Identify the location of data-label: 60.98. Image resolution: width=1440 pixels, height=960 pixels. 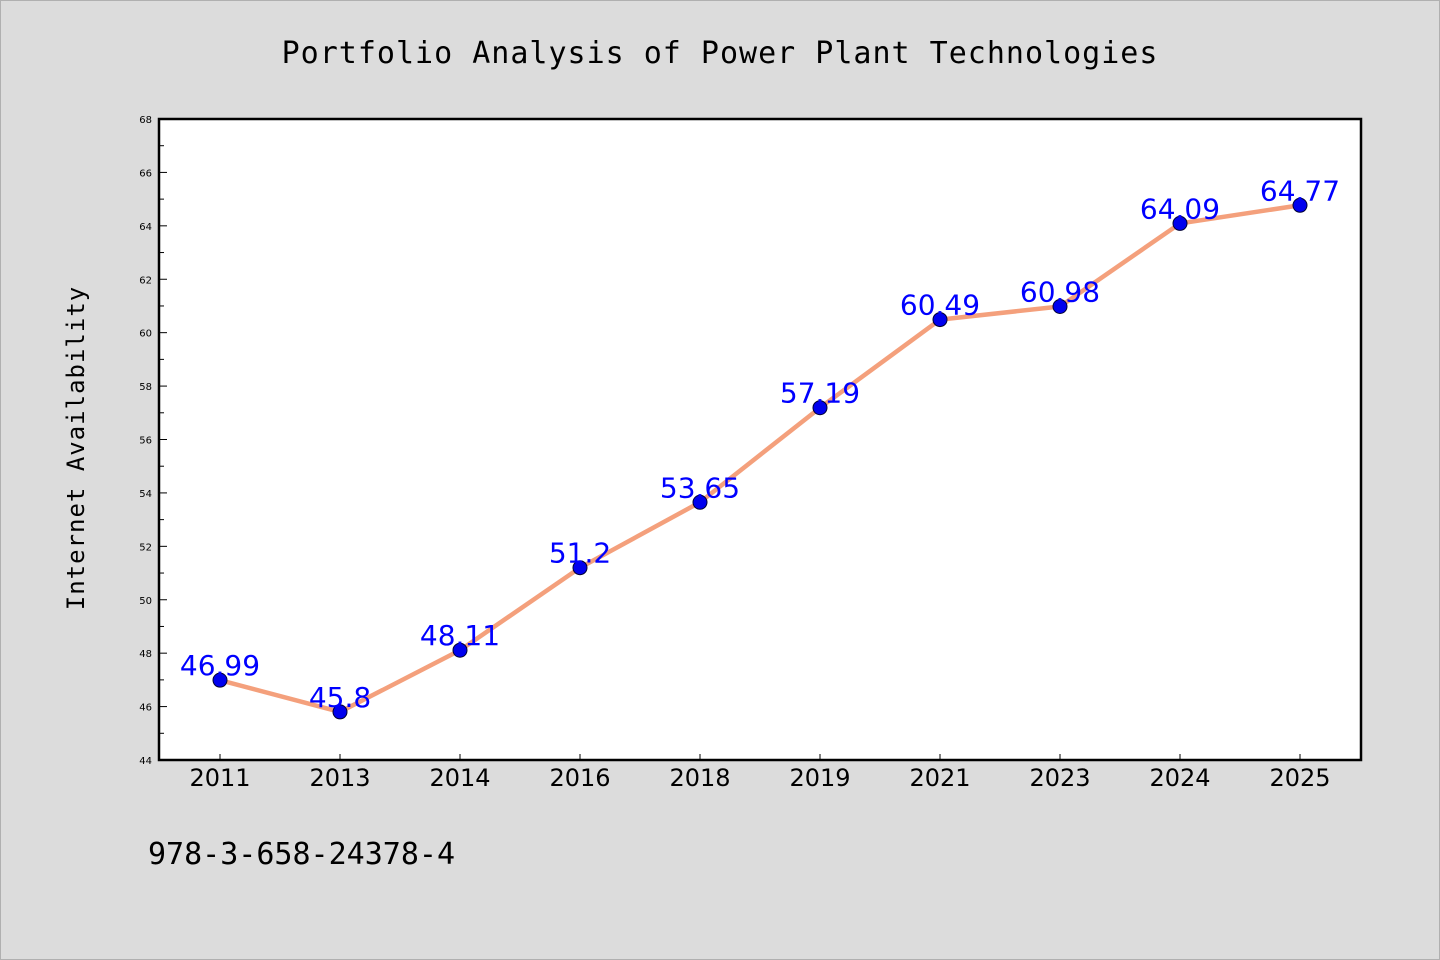
(1060, 291).